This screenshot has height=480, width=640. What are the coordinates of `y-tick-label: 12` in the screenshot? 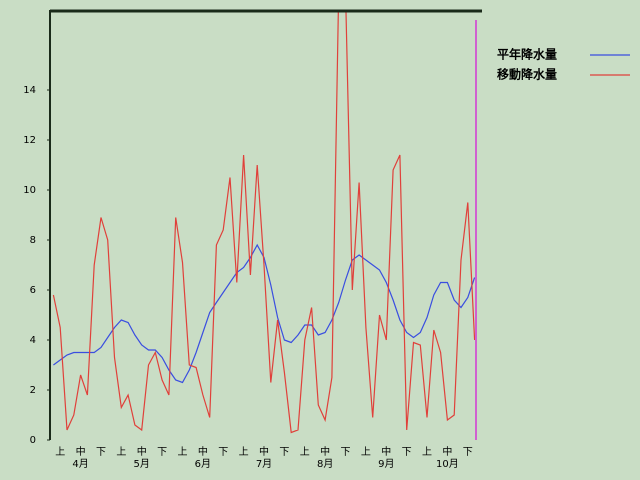 It's located at (29, 140).